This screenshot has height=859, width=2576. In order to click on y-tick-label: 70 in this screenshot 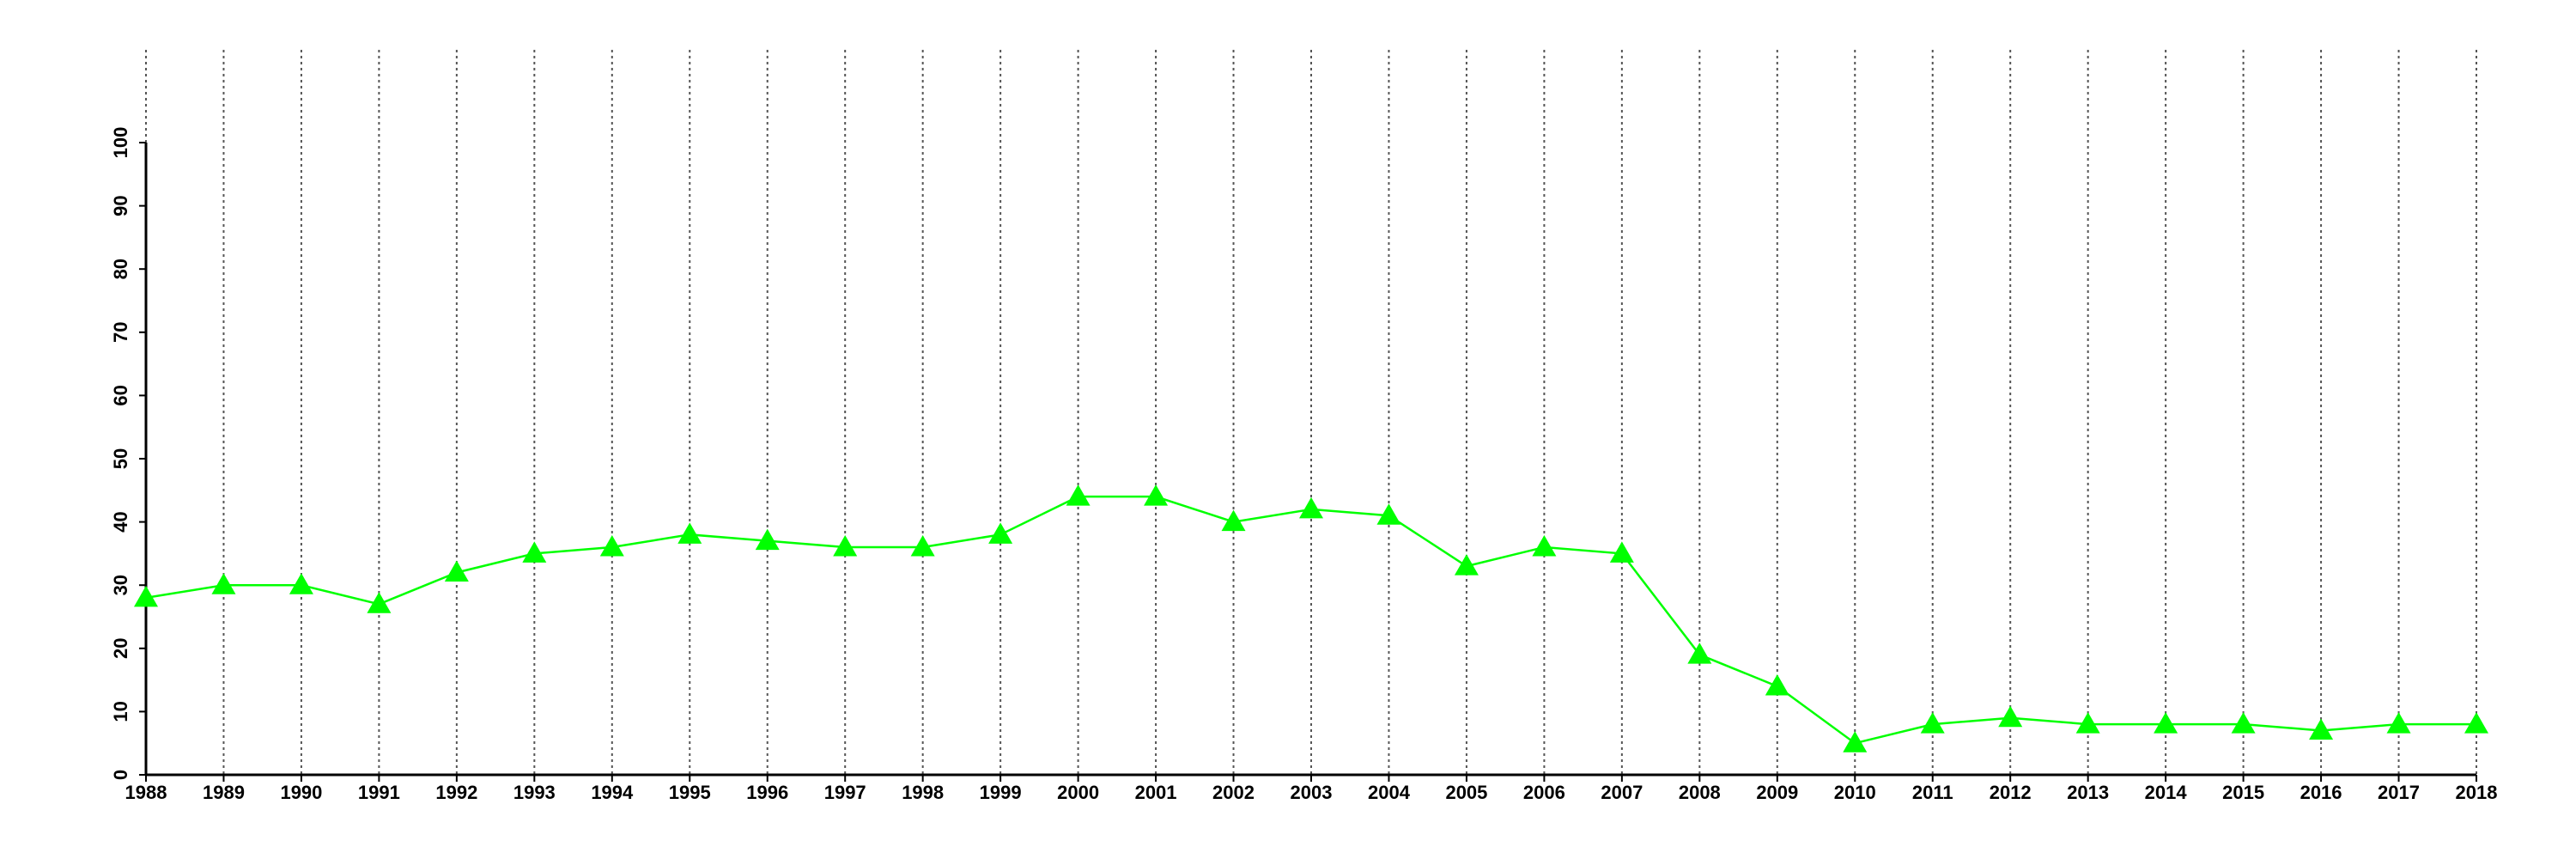, I will do `click(121, 332)`.